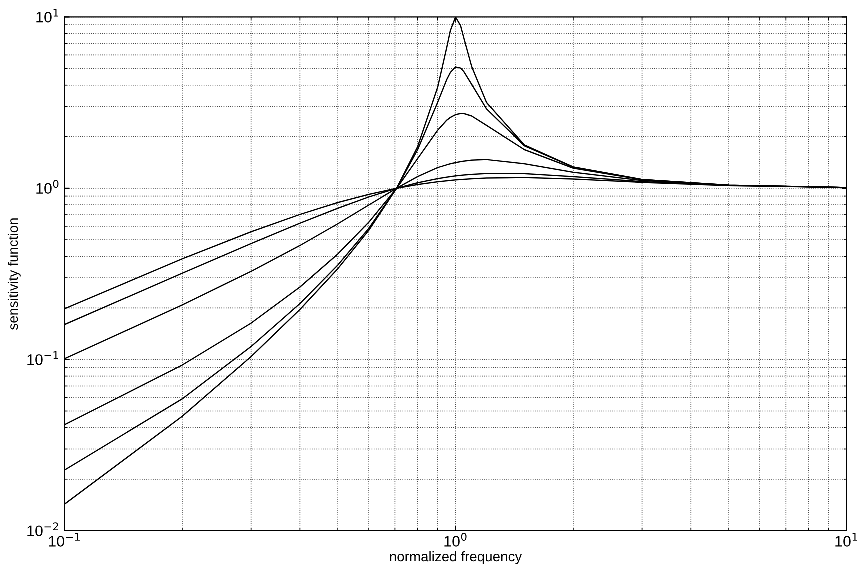 The width and height of the screenshot is (864, 574). What do you see at coordinates (47, 187) in the screenshot?
I see `y-tick-label: 10$^{0}$` at bounding box center [47, 187].